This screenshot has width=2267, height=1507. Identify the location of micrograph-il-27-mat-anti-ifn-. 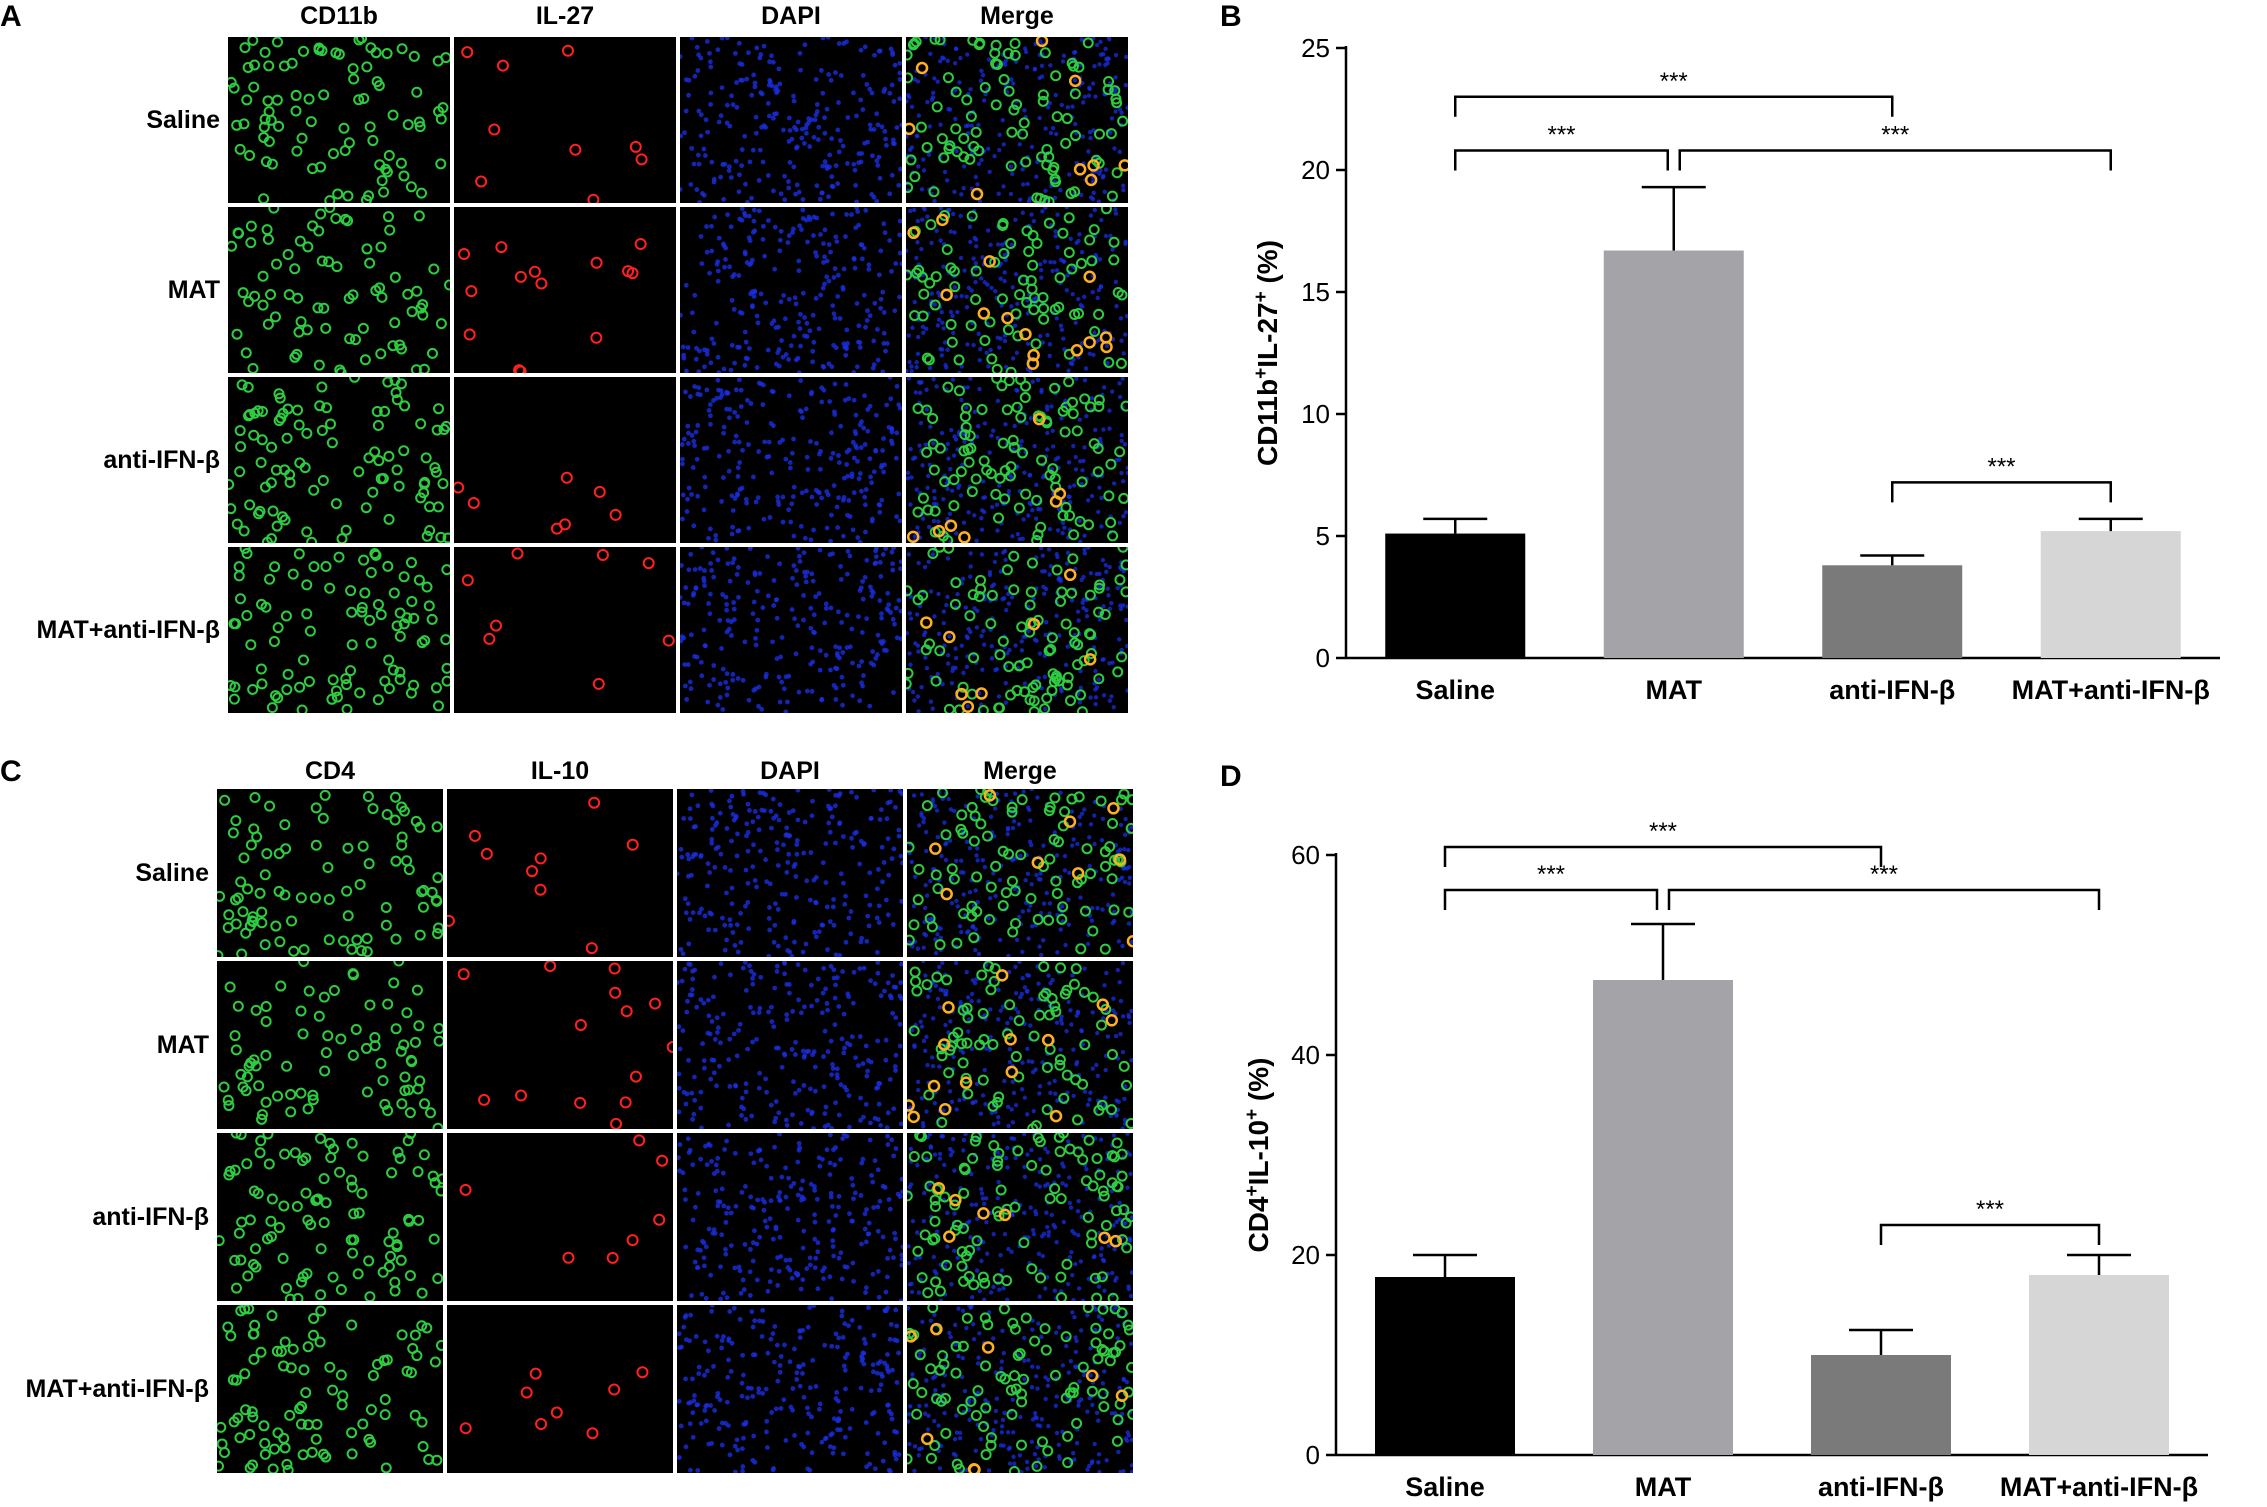
(565, 630).